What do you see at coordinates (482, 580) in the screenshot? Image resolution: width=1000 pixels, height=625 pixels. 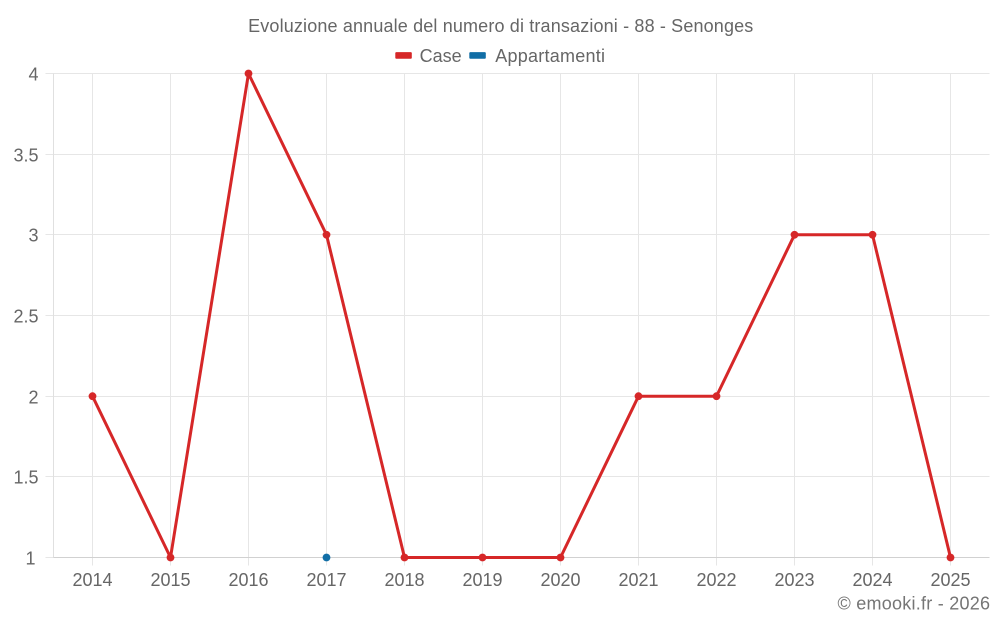 I see `svg-text: 2019` at bounding box center [482, 580].